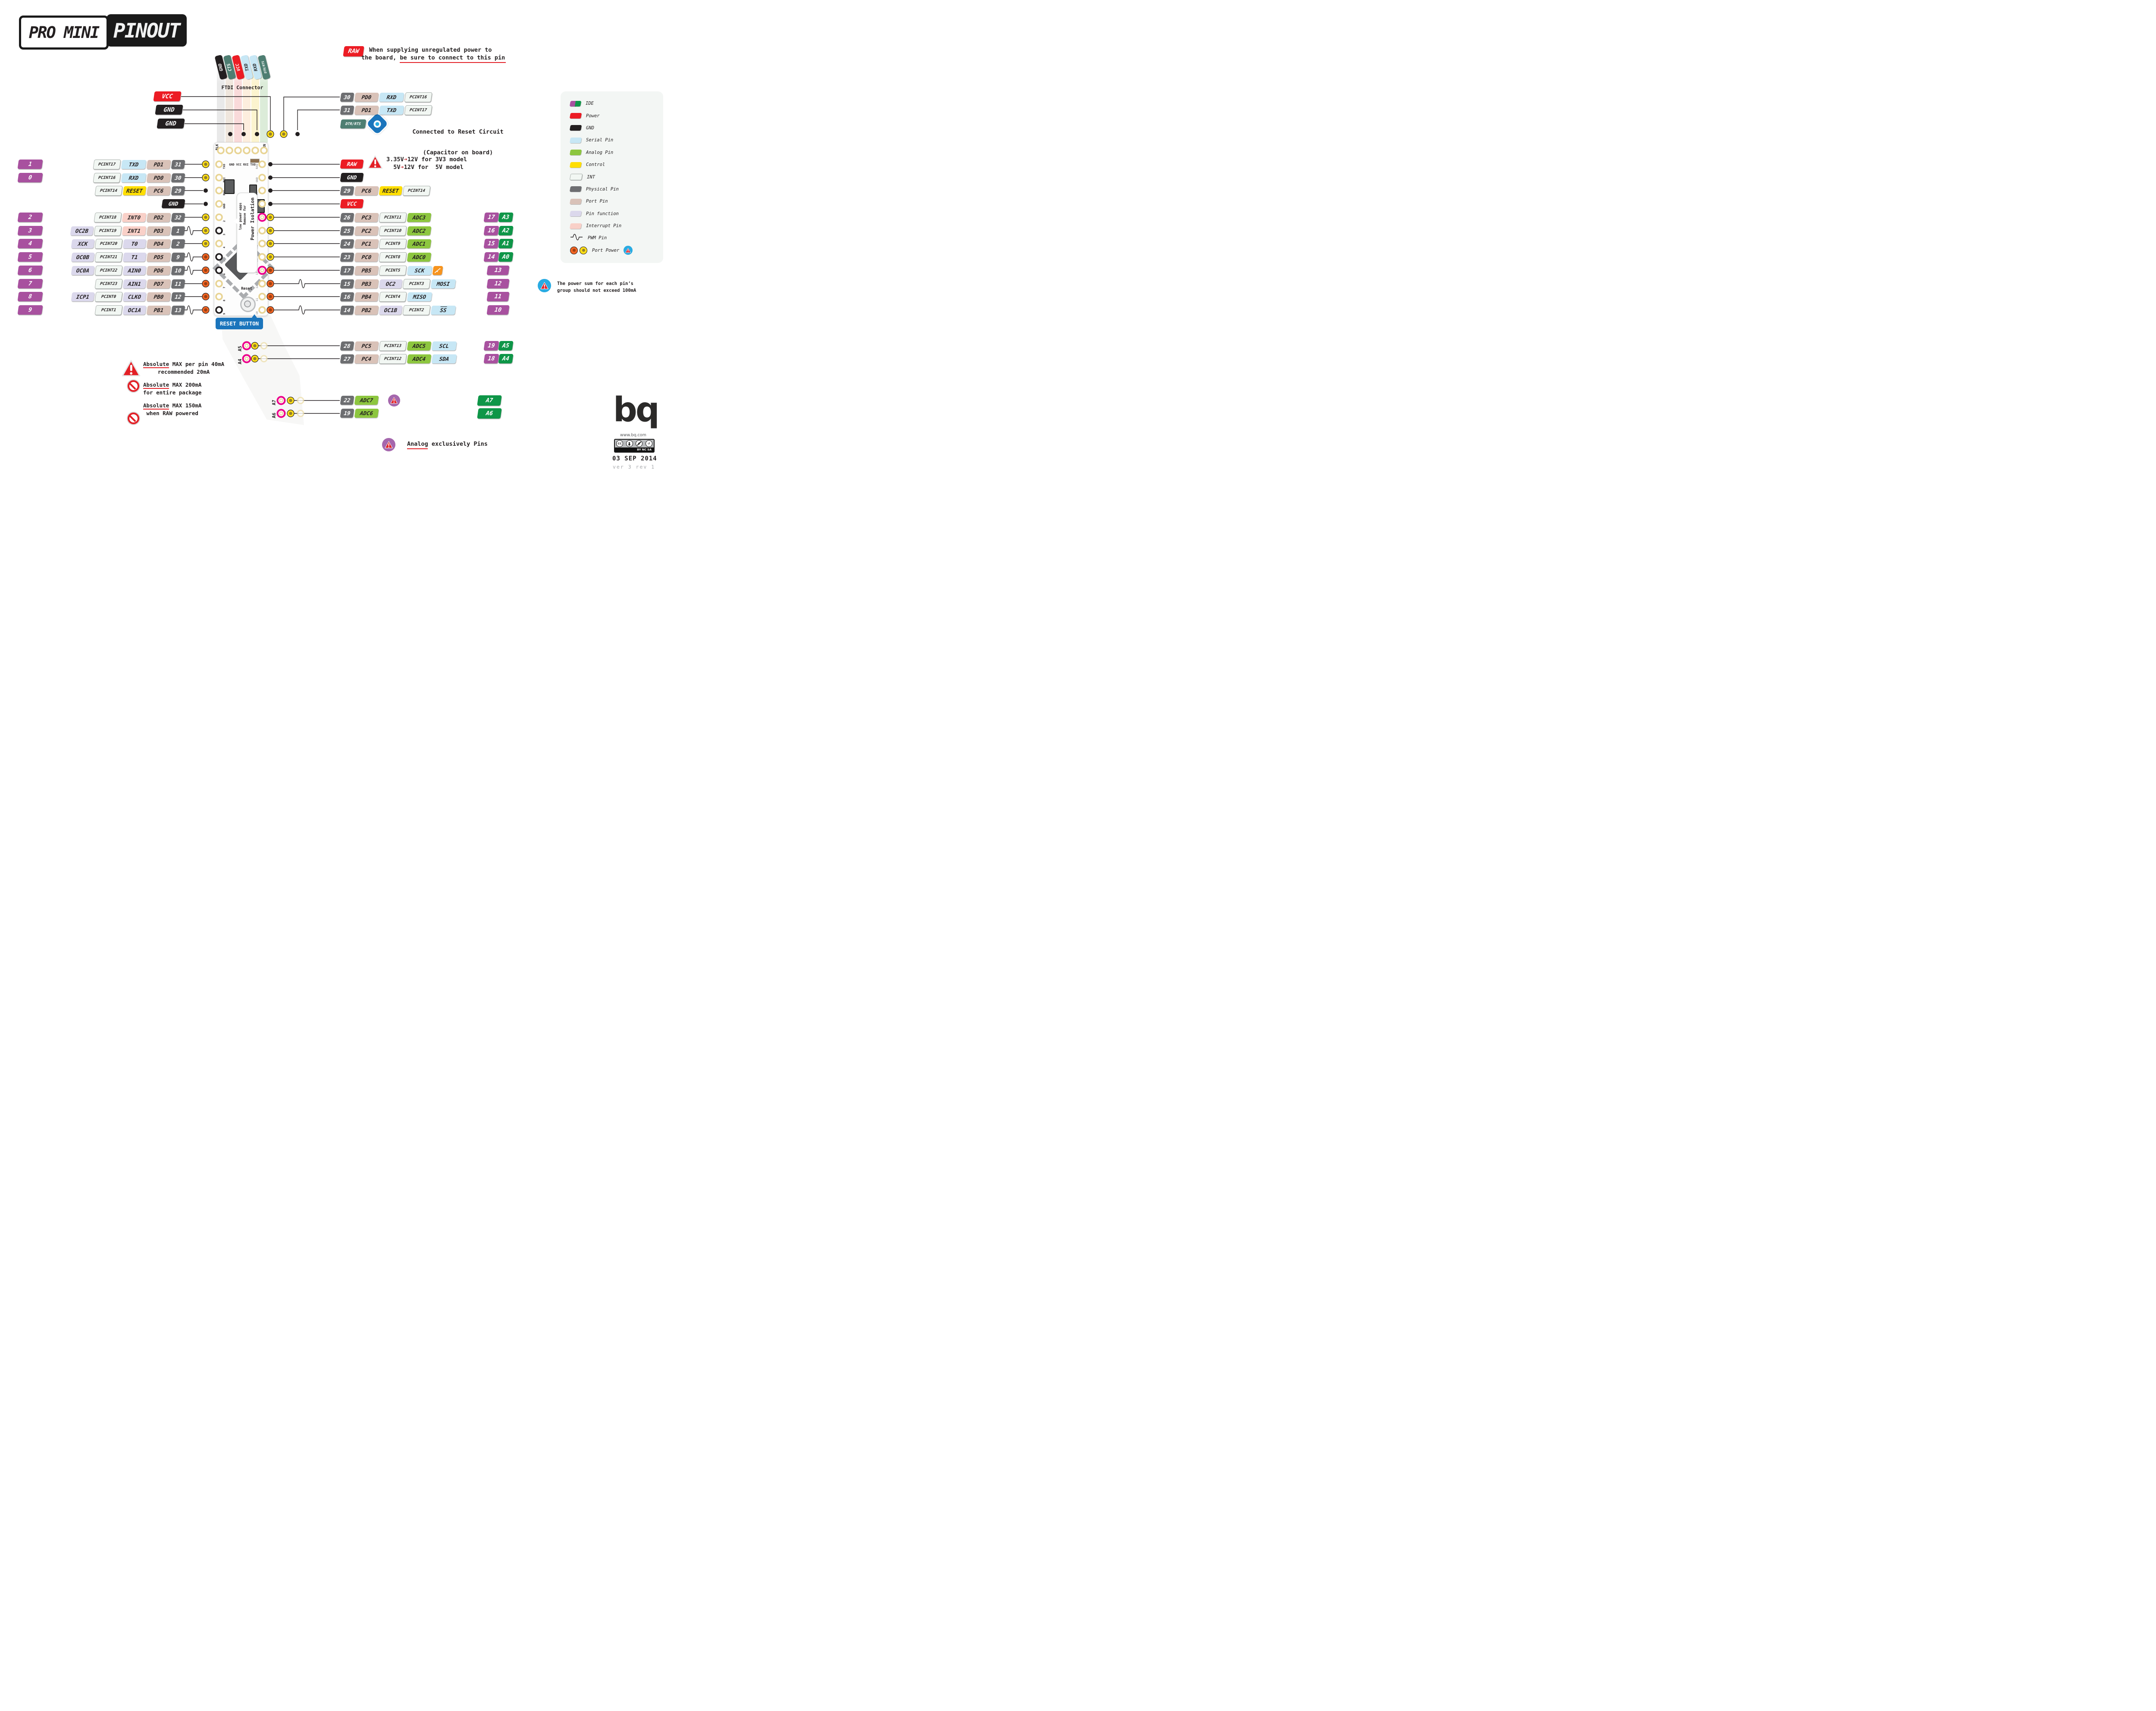 The height and width of the screenshot is (1711, 2156). I want to click on pin-tag-label: PCINT3, so click(416, 284).